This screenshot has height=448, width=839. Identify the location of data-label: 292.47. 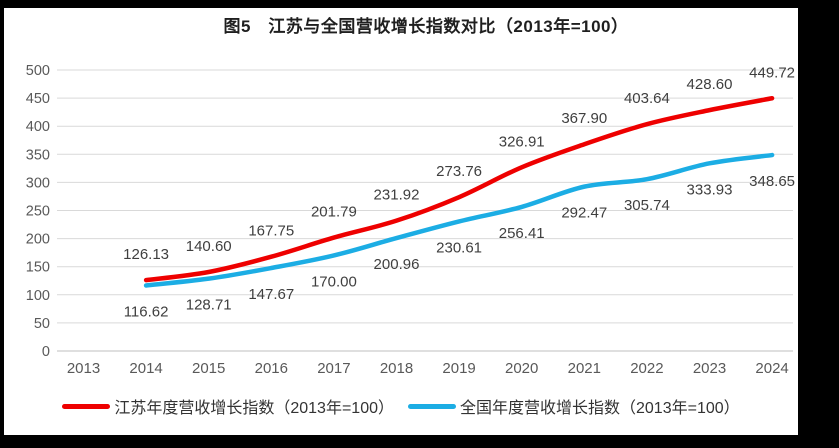
(584, 213).